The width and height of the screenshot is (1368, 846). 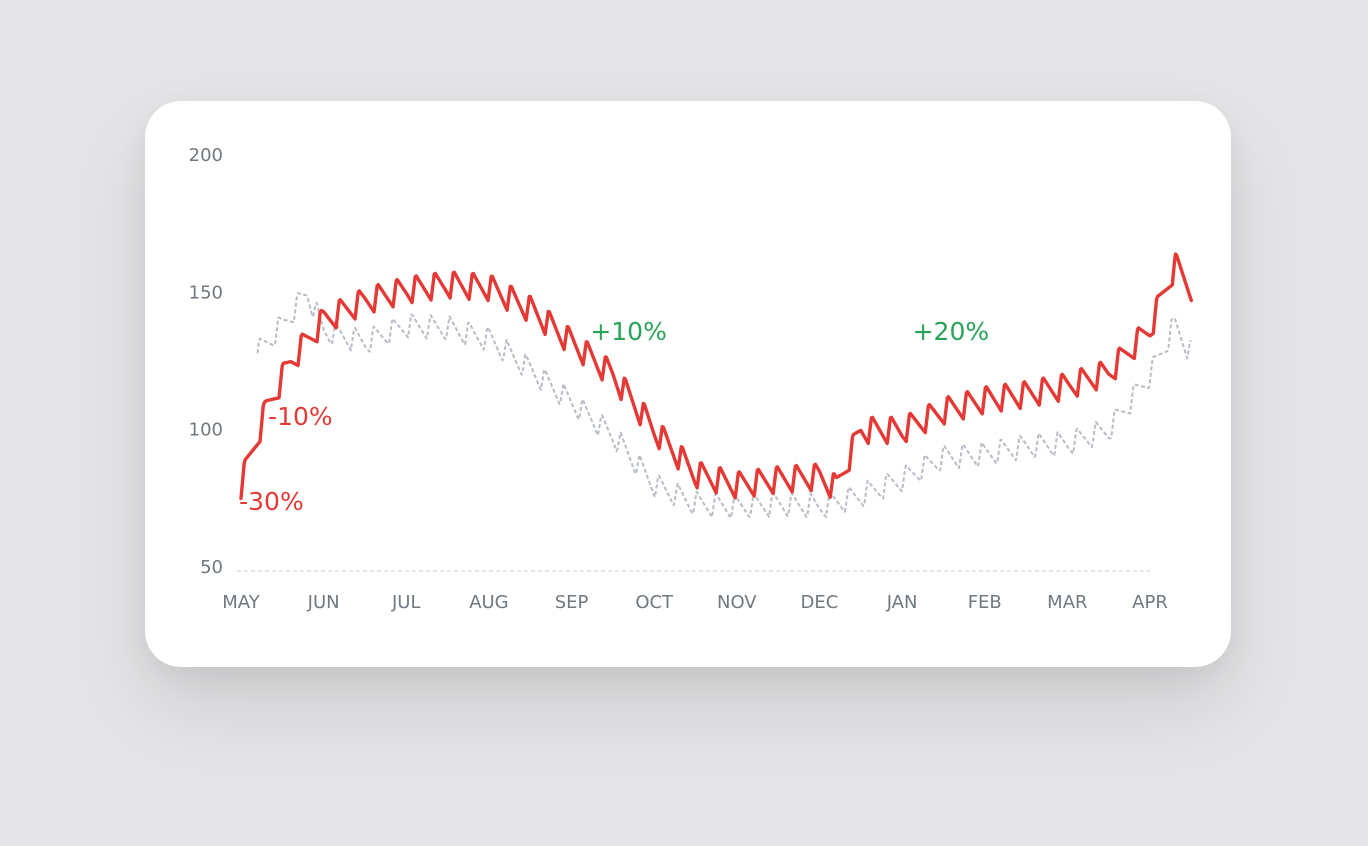 What do you see at coordinates (902, 602) in the screenshot?
I see `x-tick-label: JAN` at bounding box center [902, 602].